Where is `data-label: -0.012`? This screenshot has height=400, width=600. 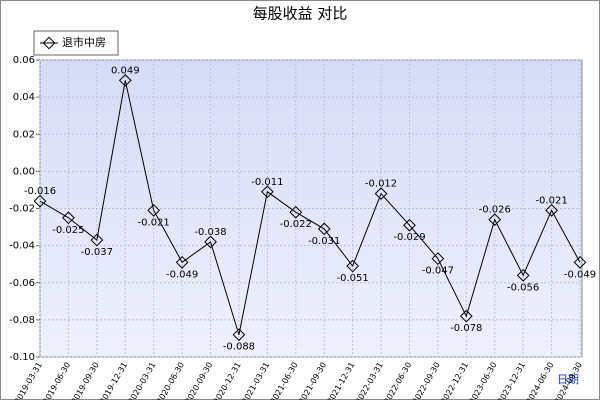 data-label: -0.012 is located at coordinates (381, 184).